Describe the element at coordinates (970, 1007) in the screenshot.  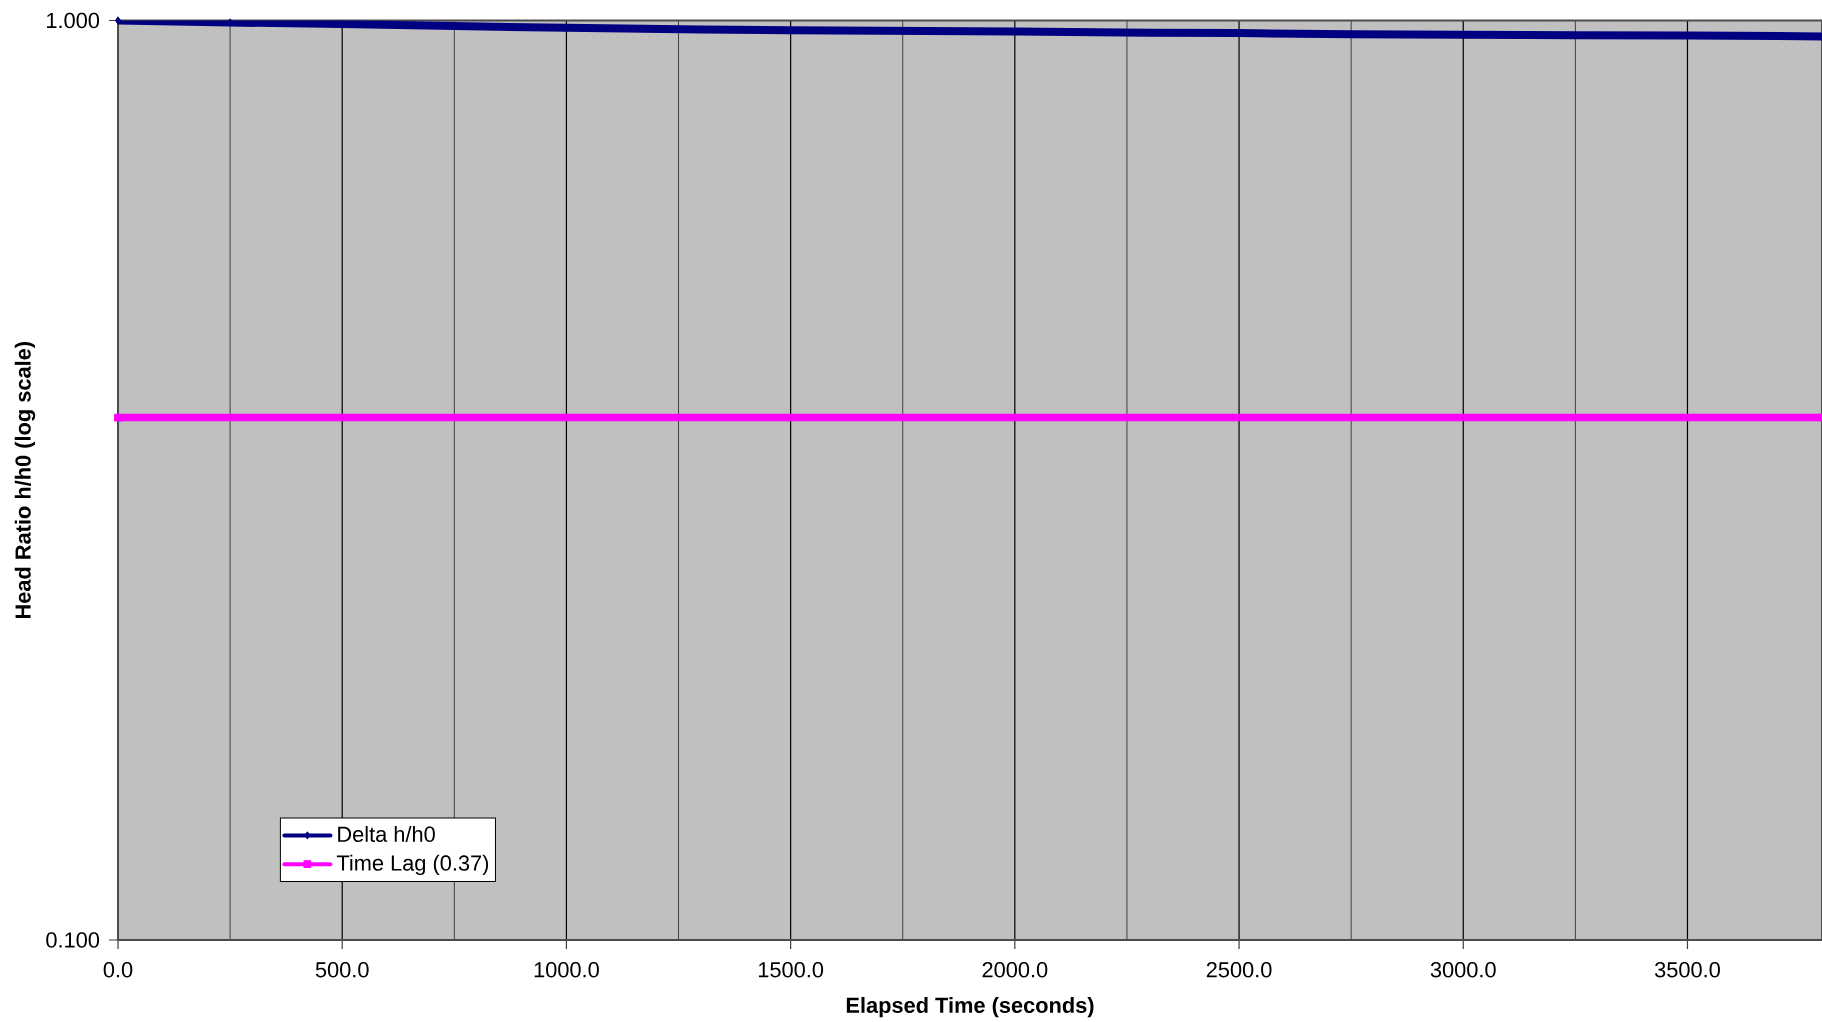
I see `x-axis-title: Elapsed Time (seconds)` at that location.